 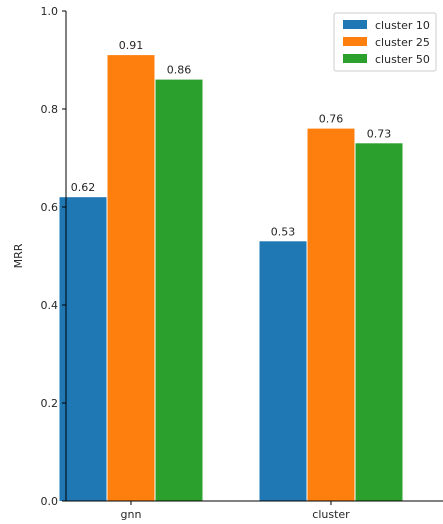 I want to click on x-tick-label: gnn, so click(x=131, y=514).